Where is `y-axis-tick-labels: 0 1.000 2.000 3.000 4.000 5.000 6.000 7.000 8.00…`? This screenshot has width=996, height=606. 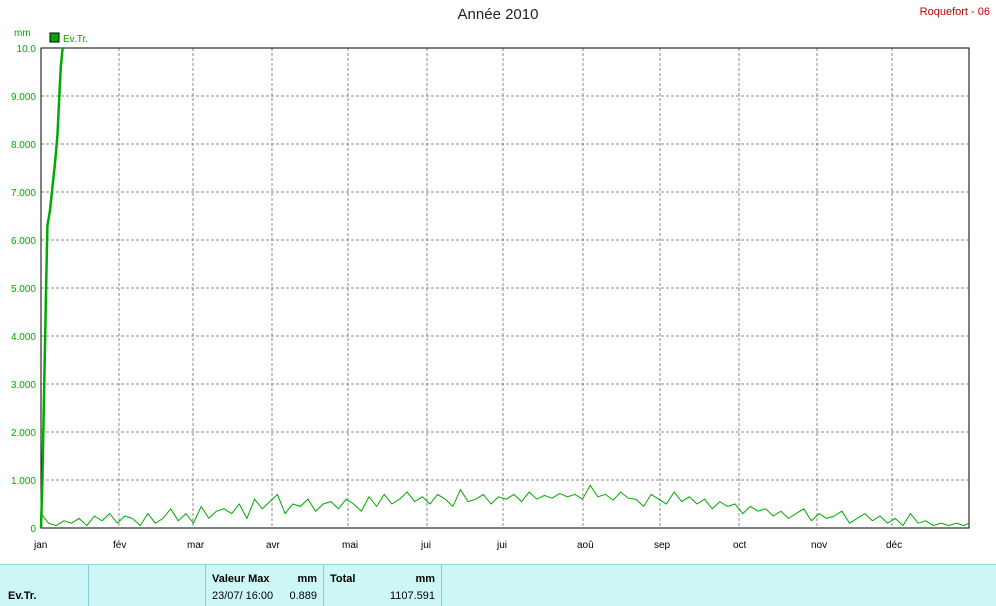
y-axis-tick-labels: 0 1.000 2.000 3.000 4.000 5.000 6.000 7.000 8.00… is located at coordinates (23, 289).